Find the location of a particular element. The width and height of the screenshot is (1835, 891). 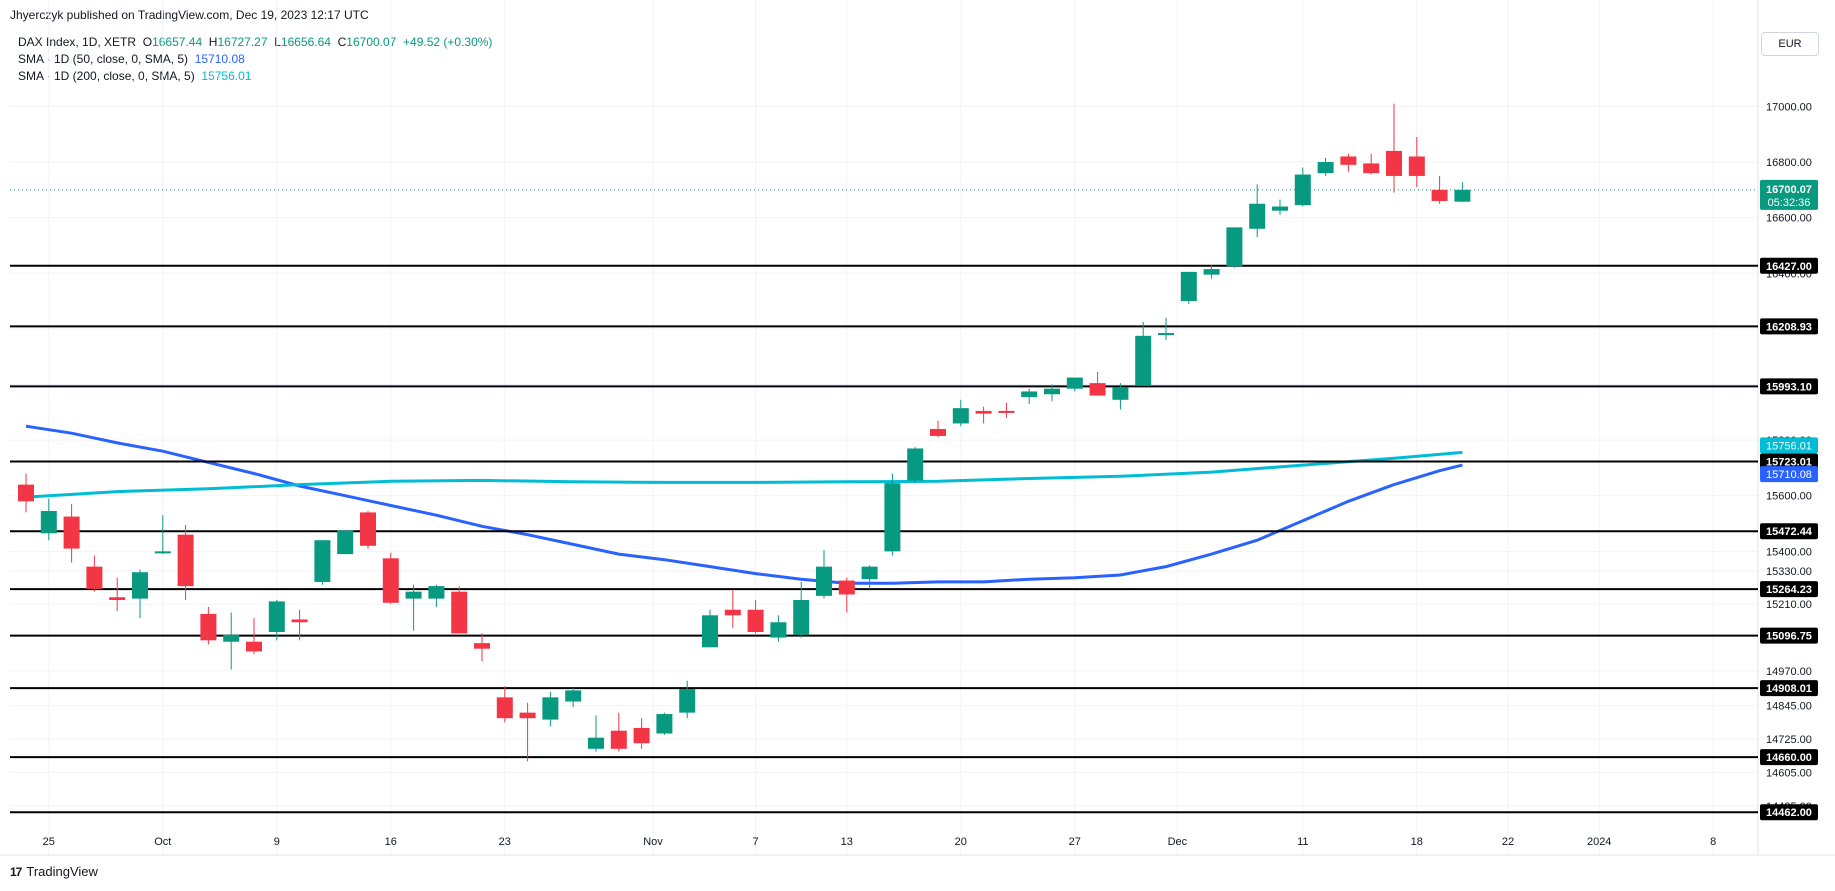

last-price-tag is located at coordinates (1789, 194).